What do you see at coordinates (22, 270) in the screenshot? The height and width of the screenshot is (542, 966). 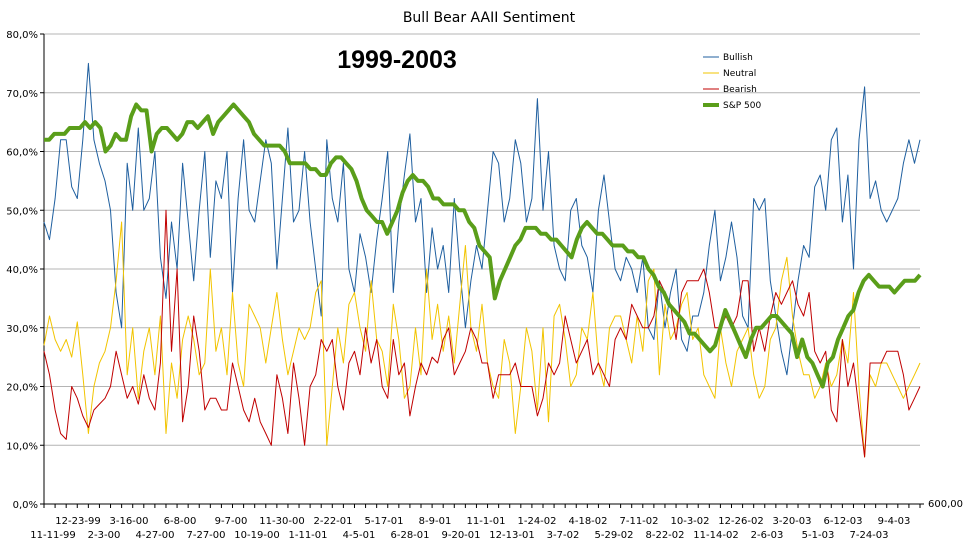 I see `y-tick-label: 40,0%` at bounding box center [22, 270].